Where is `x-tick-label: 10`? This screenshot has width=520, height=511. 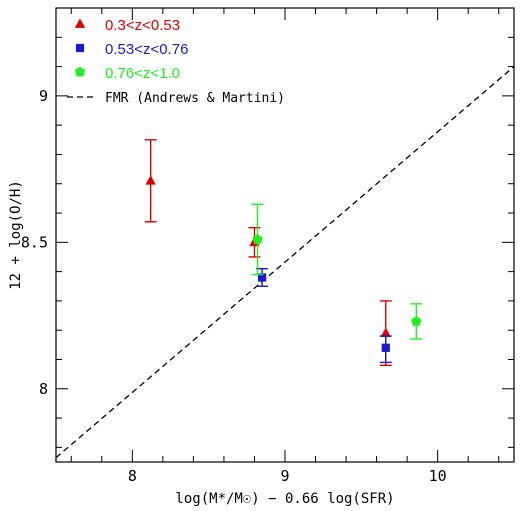
x-tick-label: 10 is located at coordinates (438, 476).